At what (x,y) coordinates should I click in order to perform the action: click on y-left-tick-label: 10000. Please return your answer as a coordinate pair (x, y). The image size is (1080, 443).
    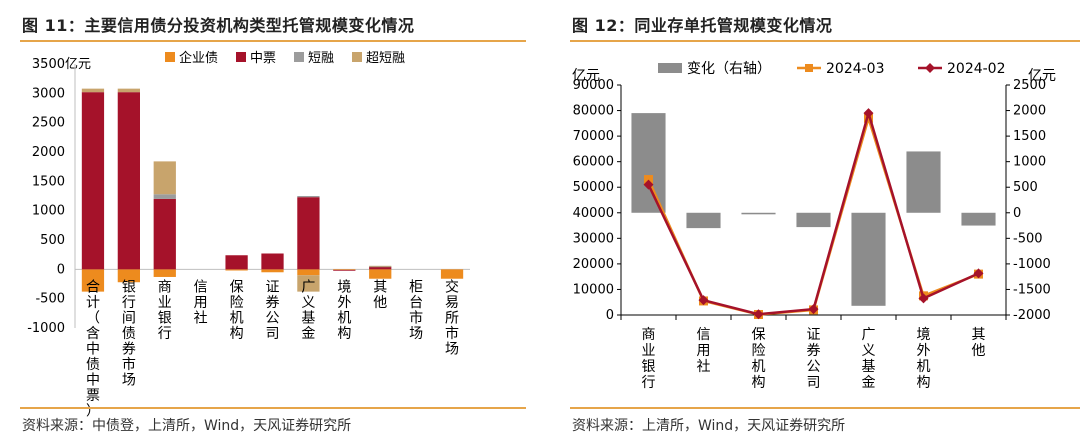
    Looking at the image, I should click on (593, 289).